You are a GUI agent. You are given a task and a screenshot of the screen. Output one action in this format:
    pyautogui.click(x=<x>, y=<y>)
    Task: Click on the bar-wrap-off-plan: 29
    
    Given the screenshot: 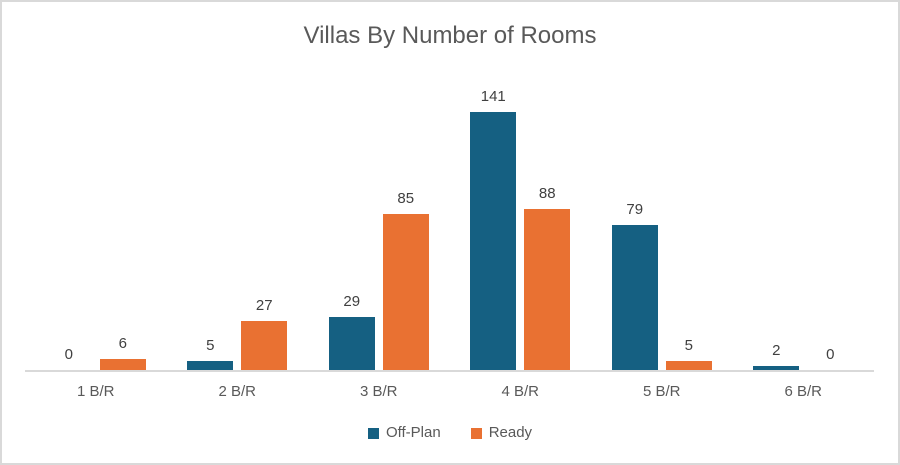 What is the action you would take?
    pyautogui.click(x=351, y=331)
    